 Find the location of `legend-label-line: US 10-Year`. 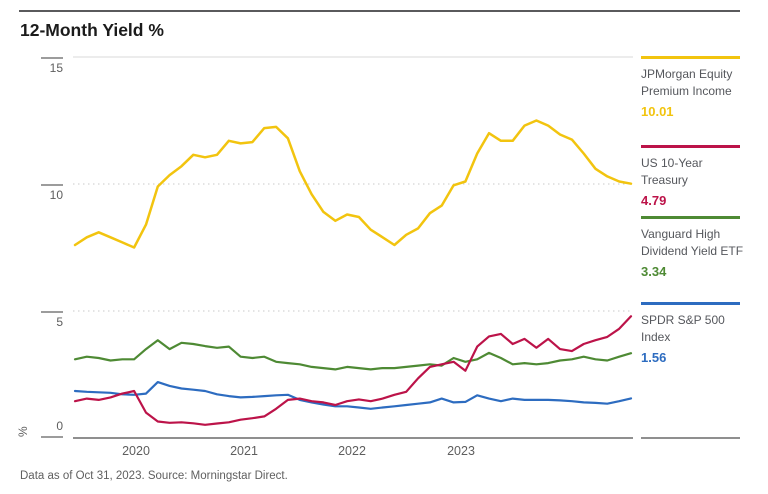

legend-label-line: US 10-Year is located at coordinates (672, 162).